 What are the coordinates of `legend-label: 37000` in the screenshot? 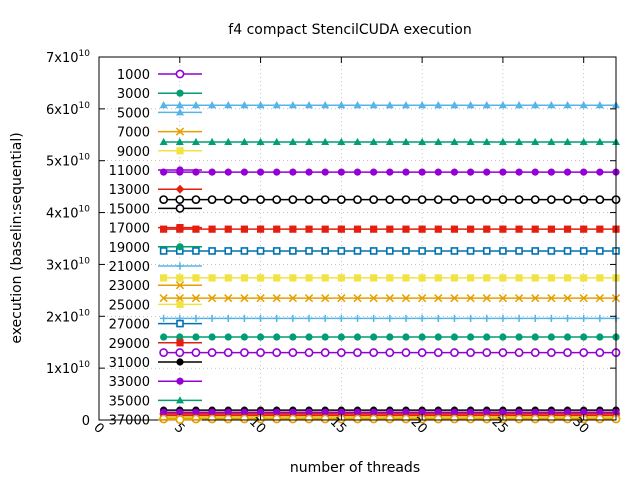 It's located at (129, 421).